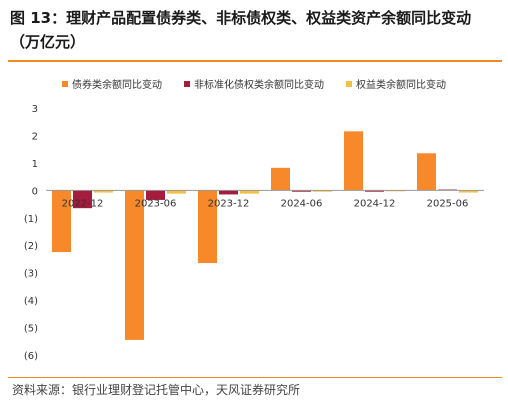  I want to click on title-divider, so click(255, 61).